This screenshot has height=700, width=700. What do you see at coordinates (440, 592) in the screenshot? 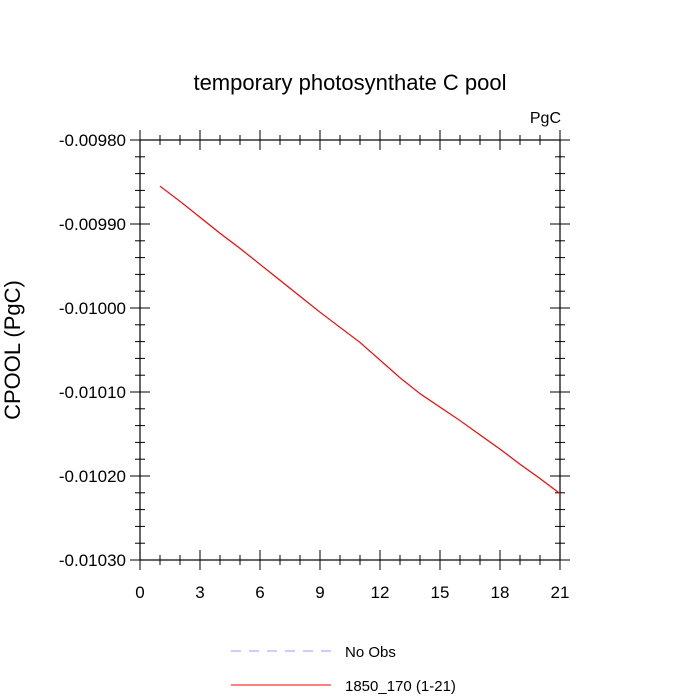
I see `x-tick-label: 15` at bounding box center [440, 592].